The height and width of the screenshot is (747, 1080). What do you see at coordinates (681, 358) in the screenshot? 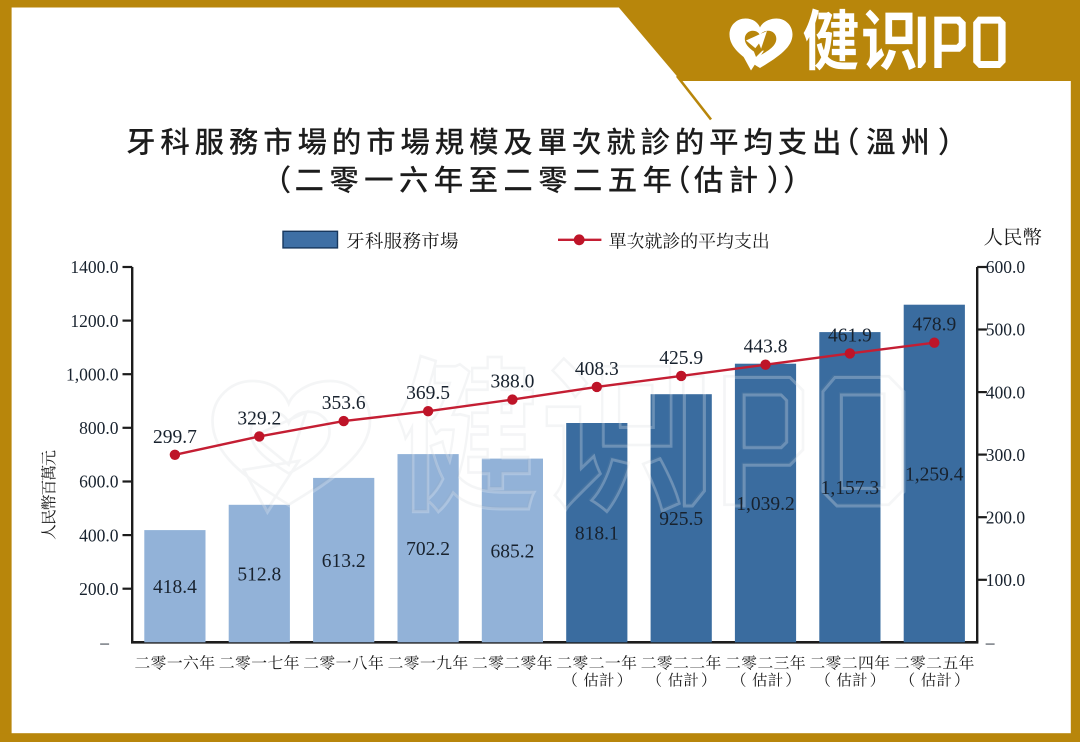
I see `svg-text: 425.9` at bounding box center [681, 358].